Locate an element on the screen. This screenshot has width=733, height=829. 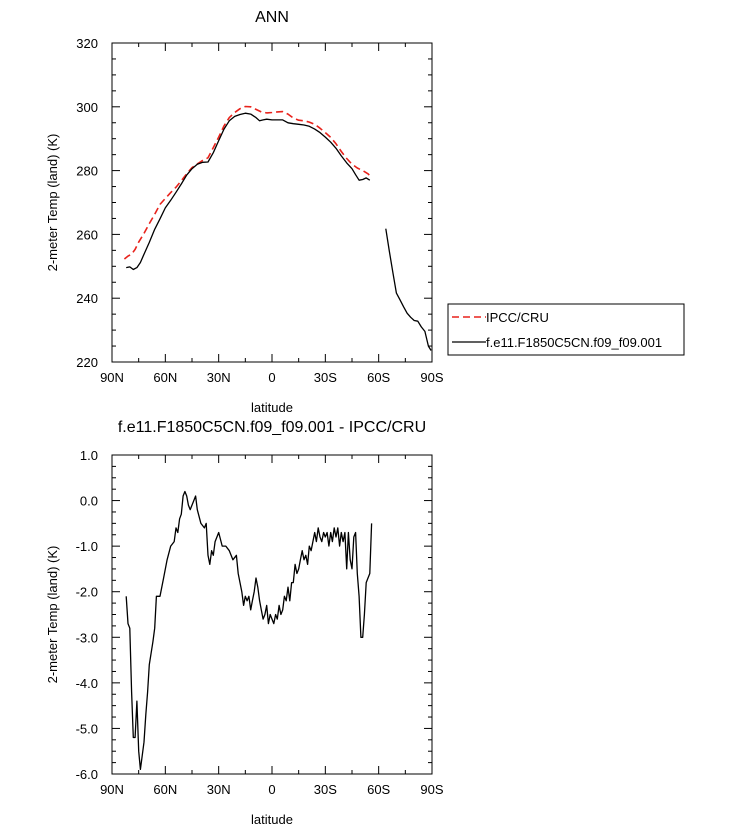
chart-0-y-tick-label: 300 is located at coordinates (87, 107).